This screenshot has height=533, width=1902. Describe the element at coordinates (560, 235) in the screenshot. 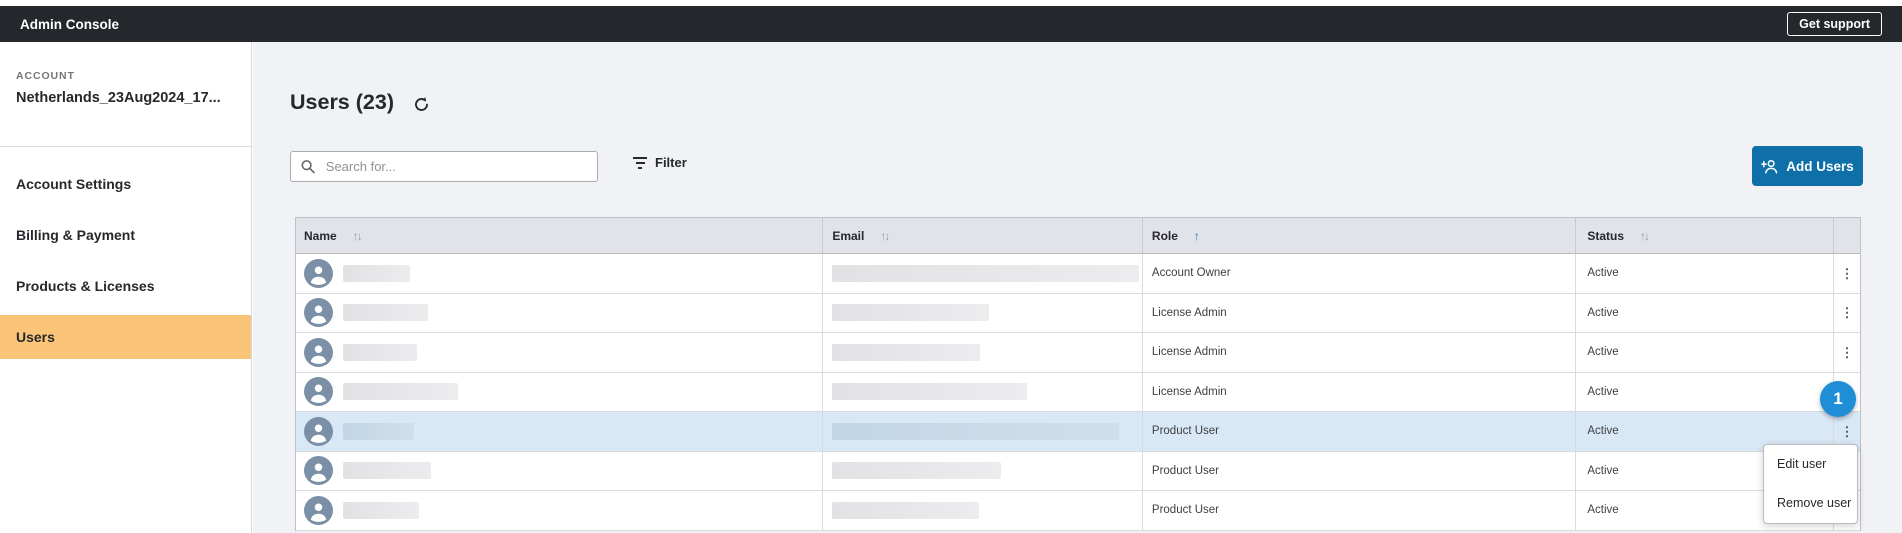

I see `column-header-name: Name ↑↓` at that location.